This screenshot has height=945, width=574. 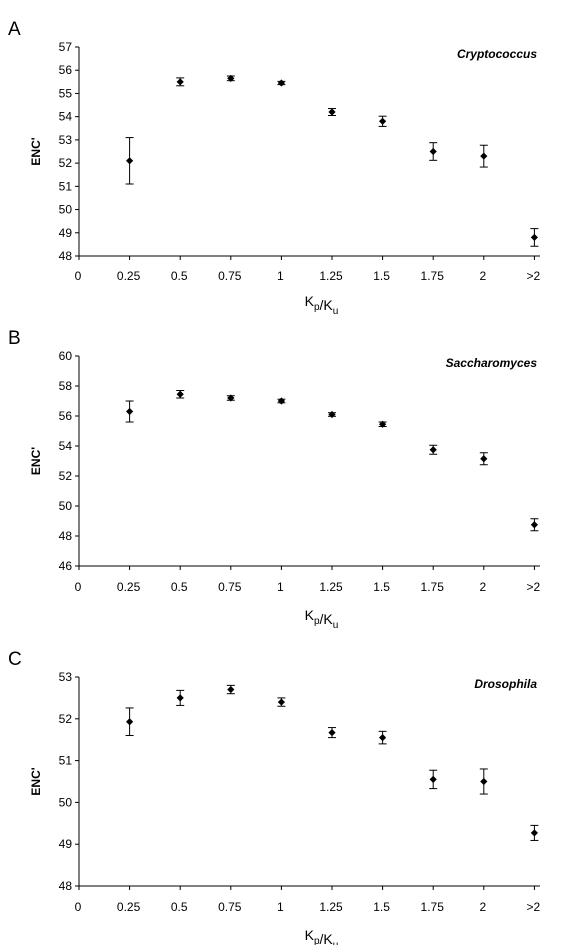 What do you see at coordinates (505, 684) in the screenshot?
I see `chart-title: Drosophila` at bounding box center [505, 684].